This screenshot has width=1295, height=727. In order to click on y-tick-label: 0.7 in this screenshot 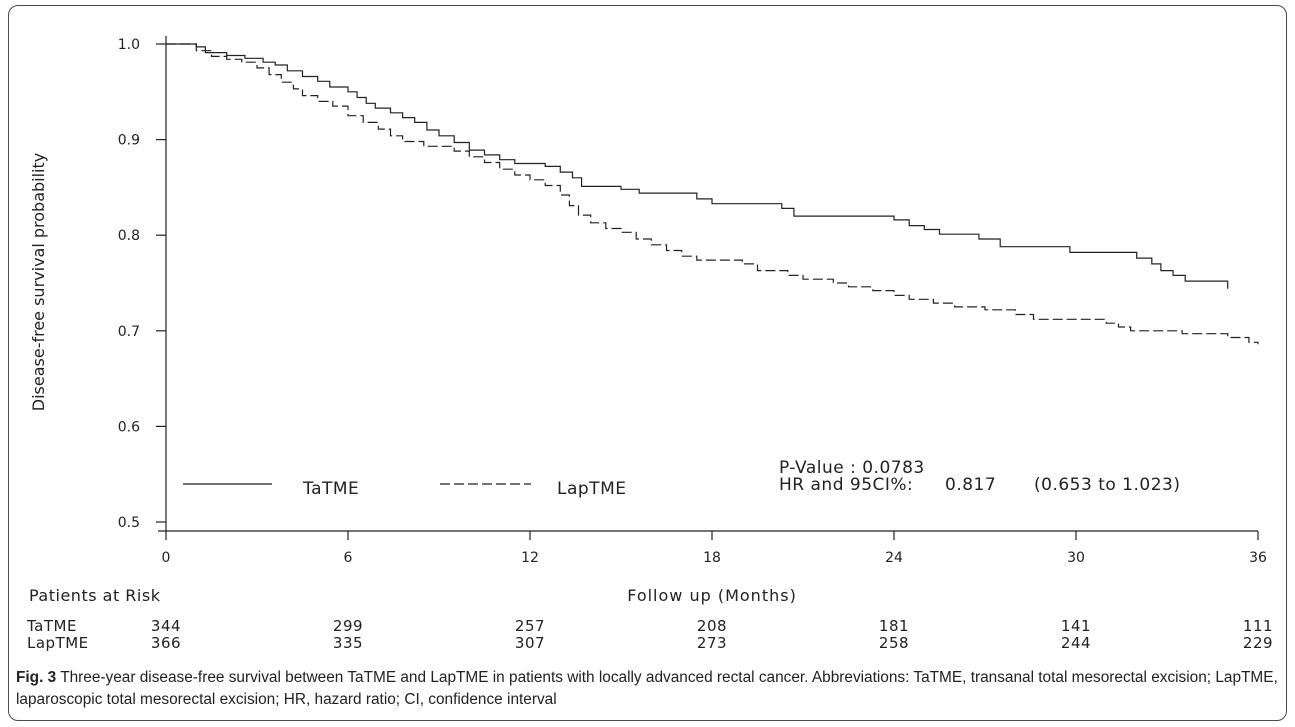, I will do `click(129, 332)`.